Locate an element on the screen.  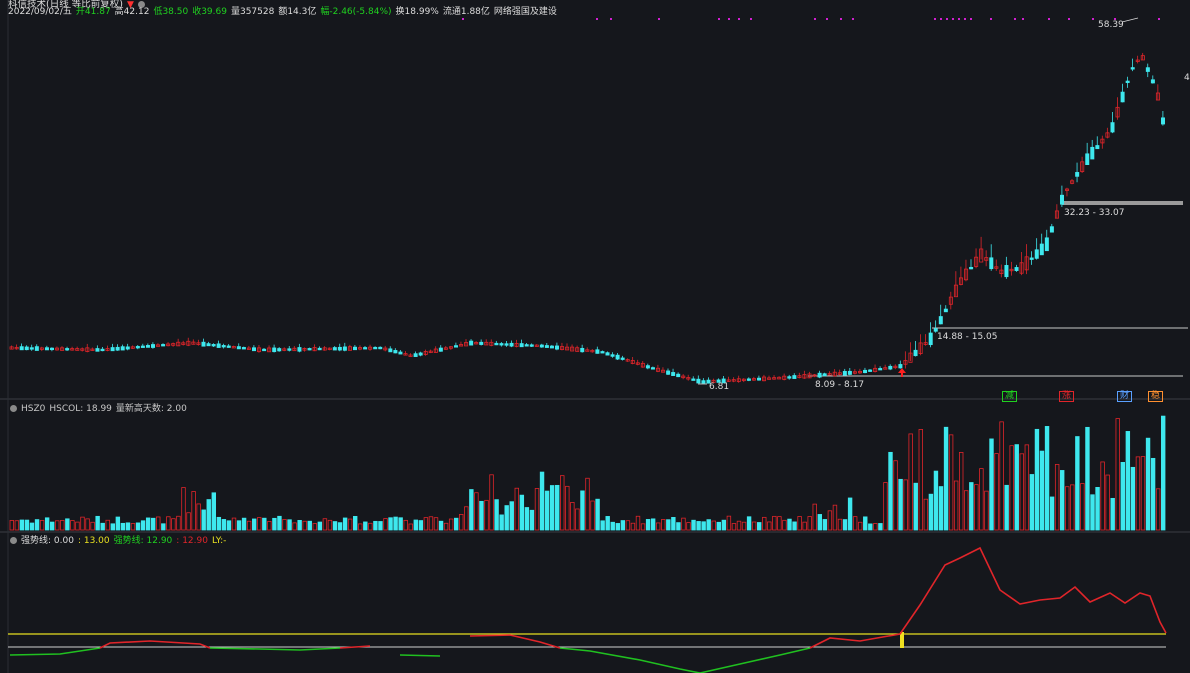
volume-settings-icon is located at coordinates (13, 408).